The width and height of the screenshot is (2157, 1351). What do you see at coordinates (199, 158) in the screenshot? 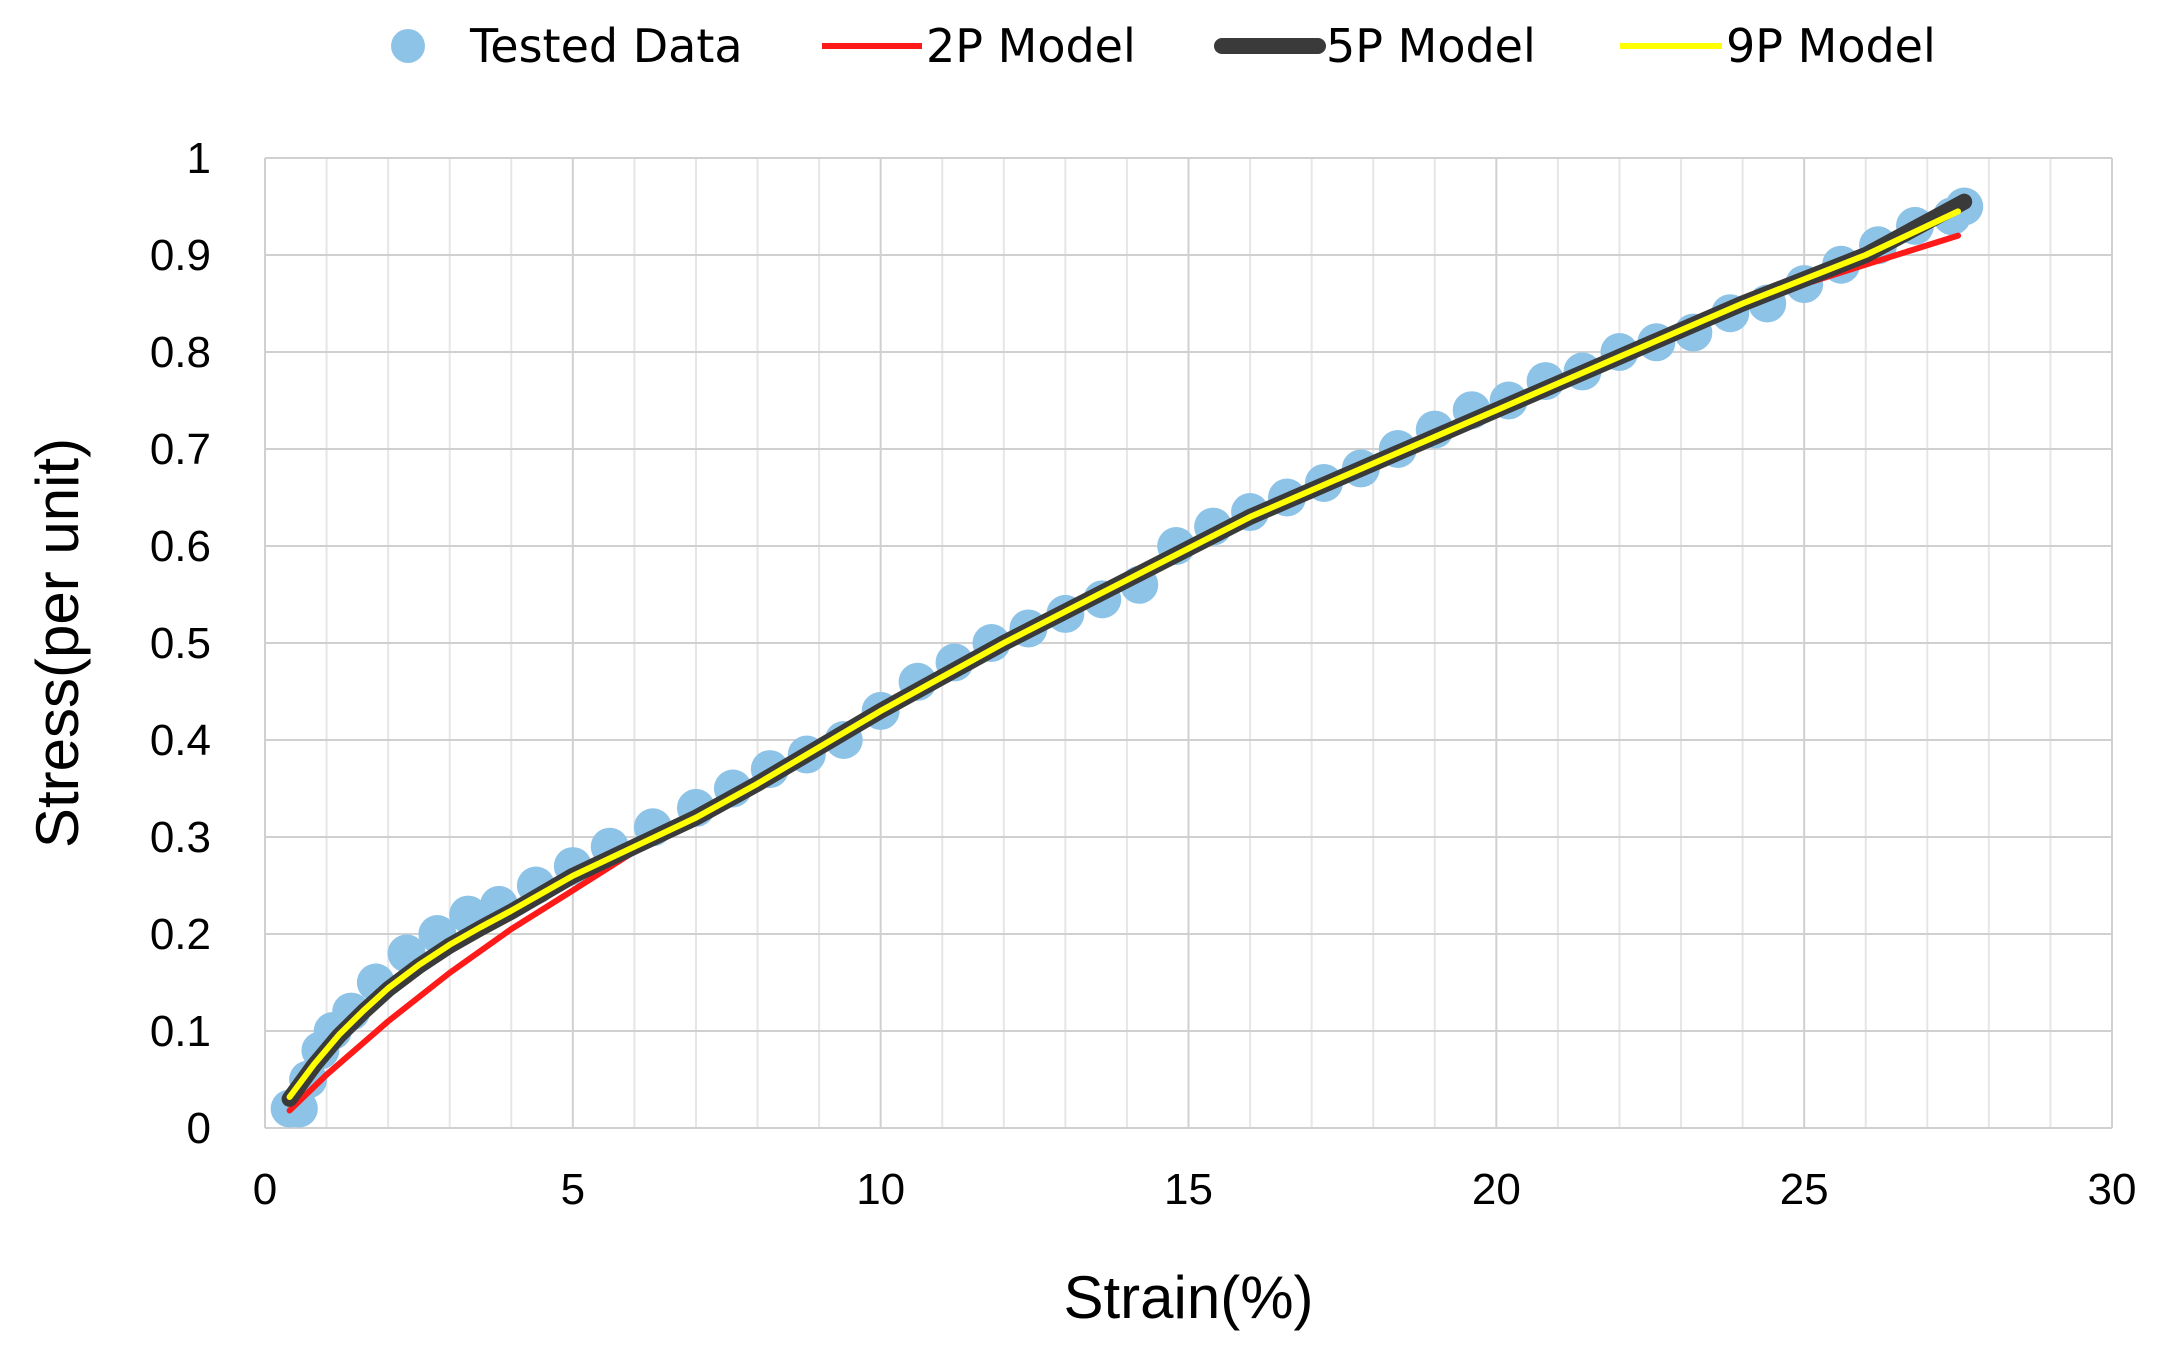
I see `y-tick-label: 1` at bounding box center [199, 158].